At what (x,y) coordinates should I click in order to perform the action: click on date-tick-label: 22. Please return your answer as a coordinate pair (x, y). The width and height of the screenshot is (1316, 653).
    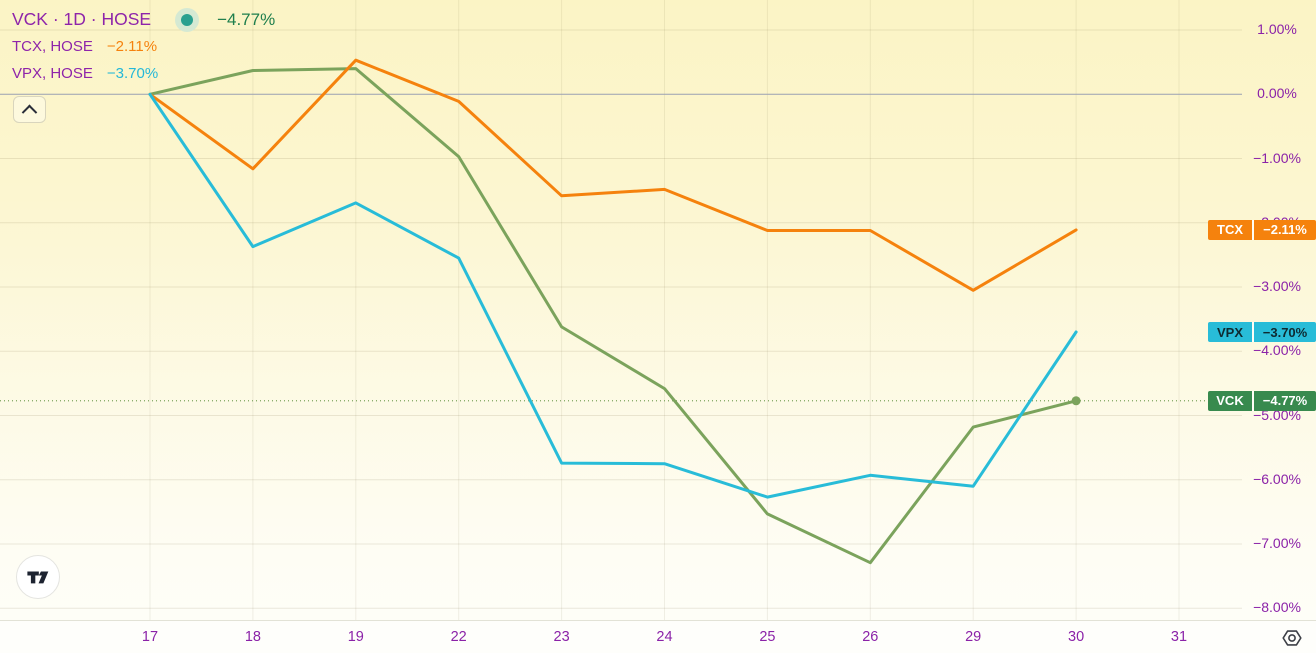
    Looking at the image, I should click on (458, 637).